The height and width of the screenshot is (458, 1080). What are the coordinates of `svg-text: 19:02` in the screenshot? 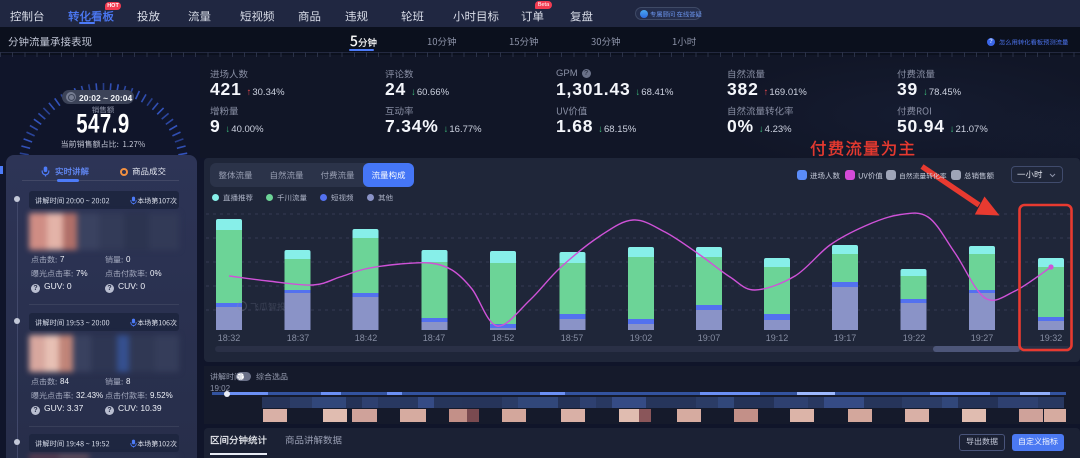 It's located at (641, 338).